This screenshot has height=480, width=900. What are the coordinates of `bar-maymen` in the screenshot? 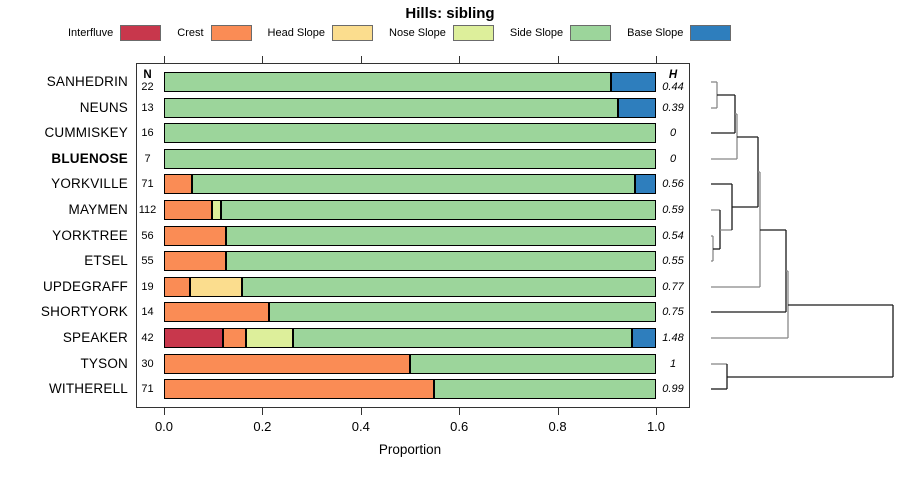 It's located at (410, 210).